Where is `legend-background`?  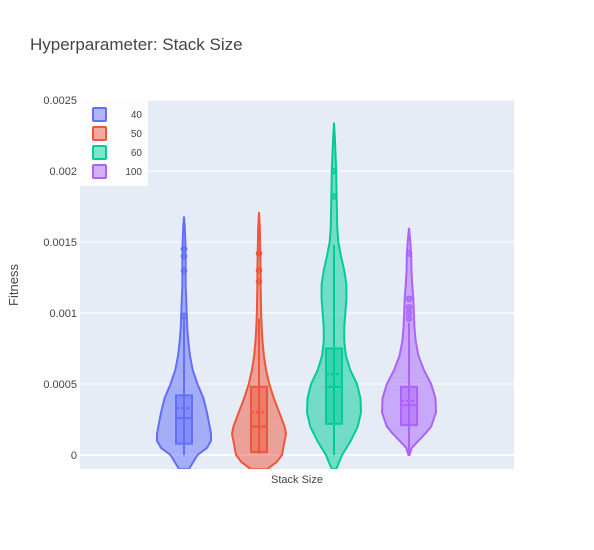
legend-background is located at coordinates (114, 143).